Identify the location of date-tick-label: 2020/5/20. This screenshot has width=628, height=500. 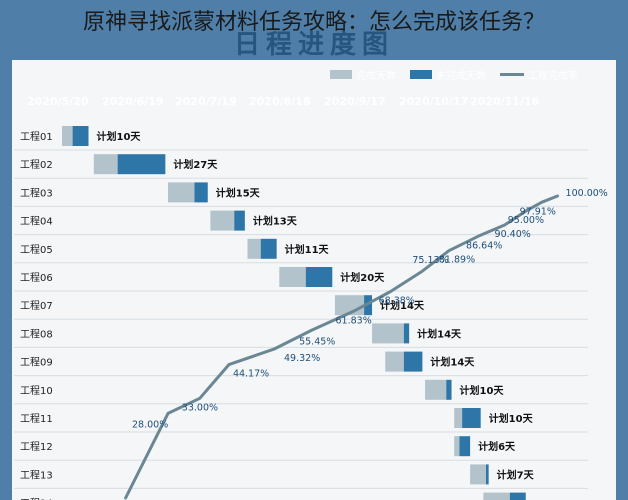
(58, 101).